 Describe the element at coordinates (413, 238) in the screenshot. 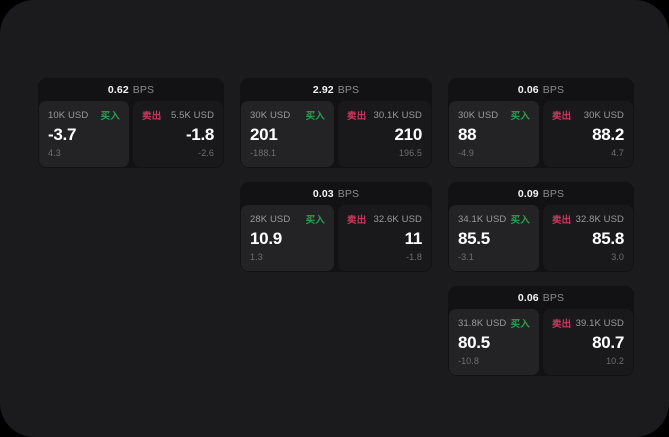

I see `sell-price: 11` at that location.